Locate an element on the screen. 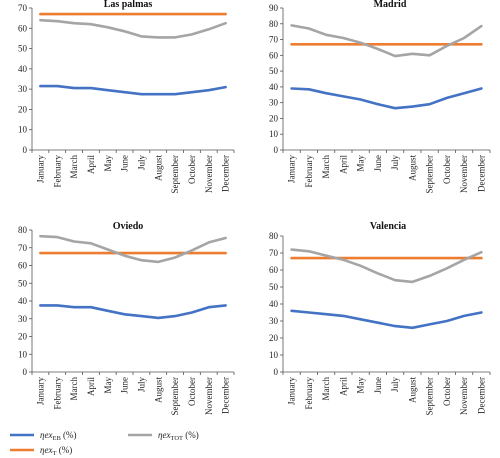 This screenshot has height=458, width=500. chart-title: Las palmas is located at coordinates (128, 5).